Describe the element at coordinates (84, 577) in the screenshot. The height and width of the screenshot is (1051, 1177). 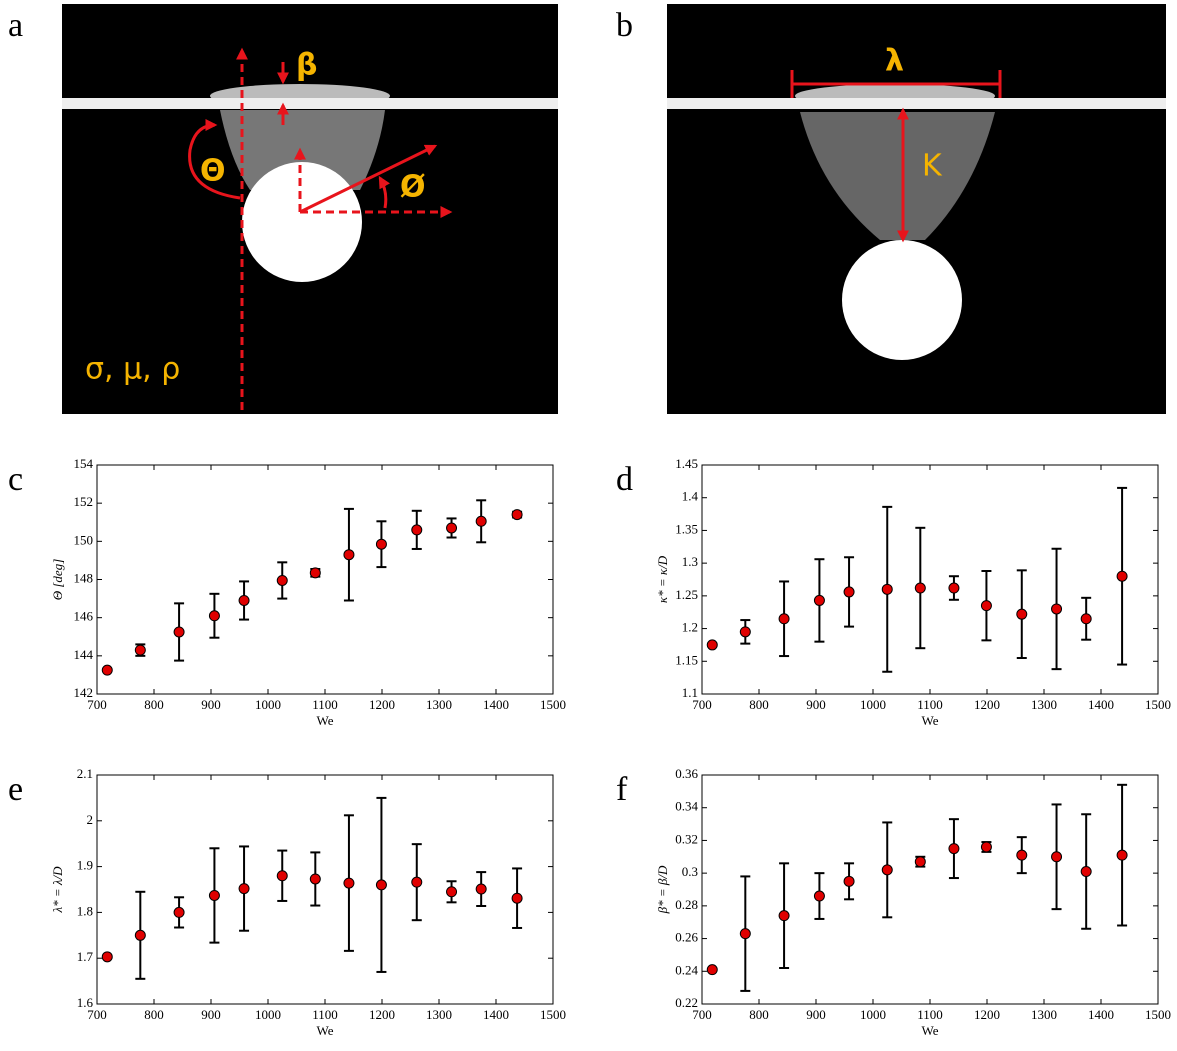
I see `y-tick-label: 148` at that location.